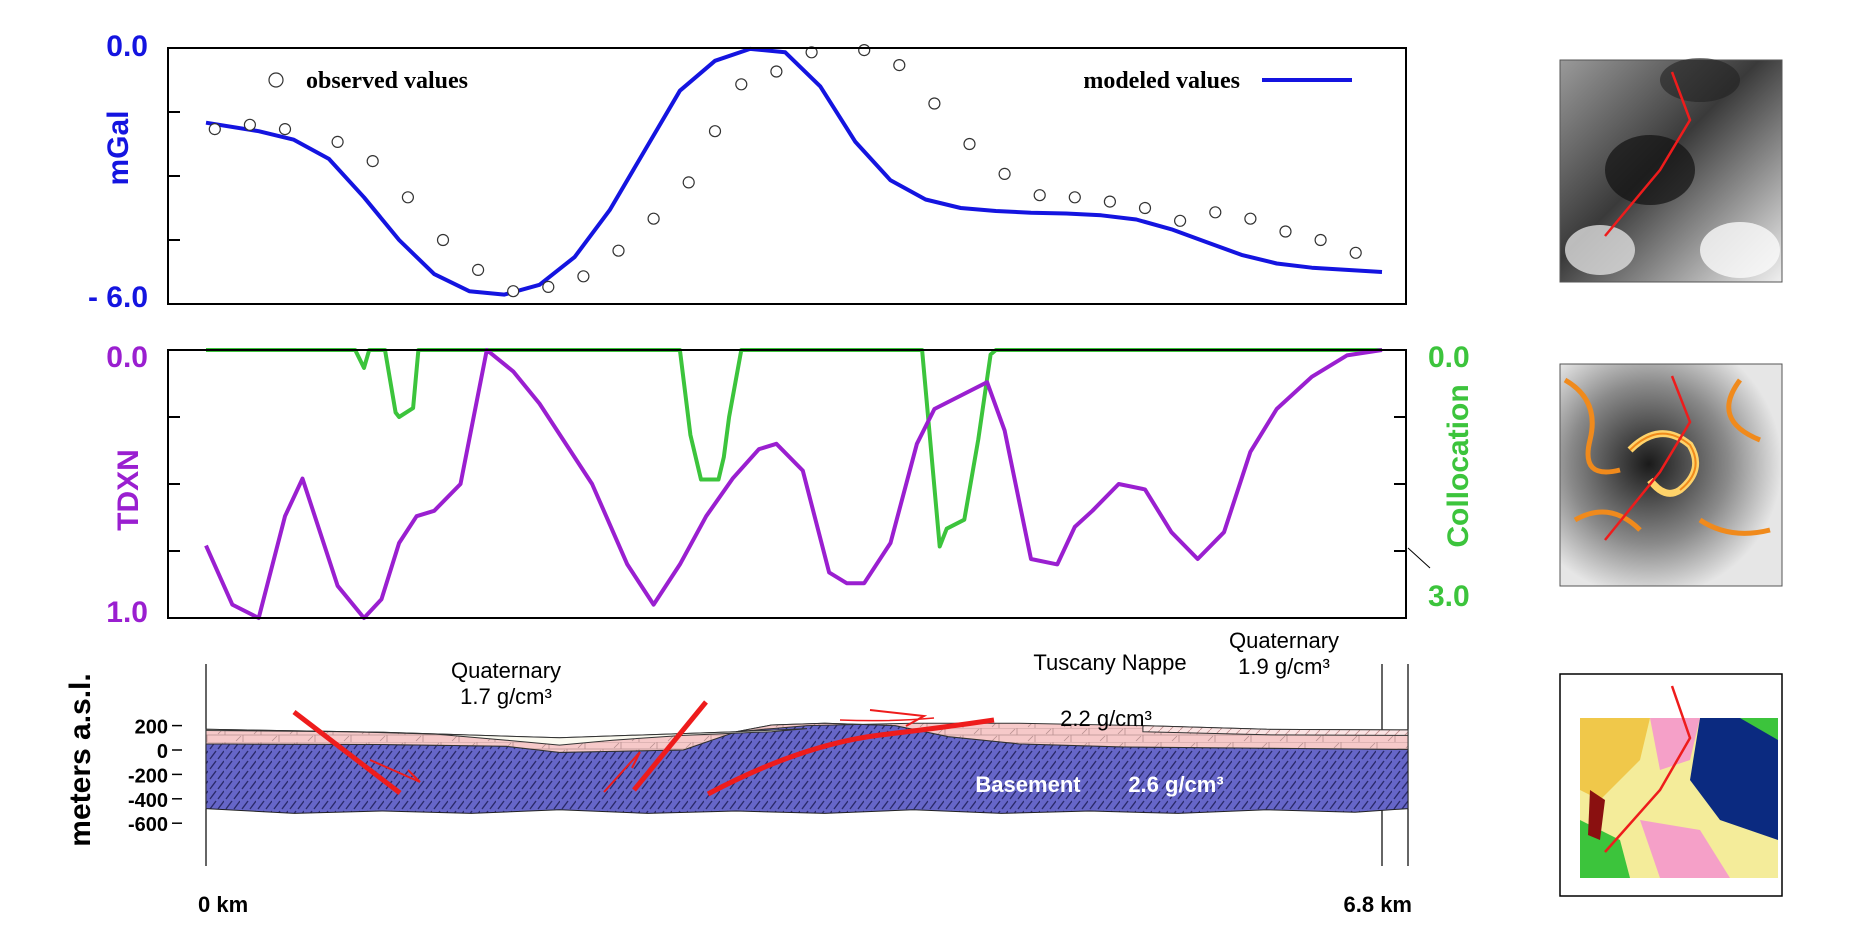  I want to click on x-tick-start: 0 km, so click(223, 904).